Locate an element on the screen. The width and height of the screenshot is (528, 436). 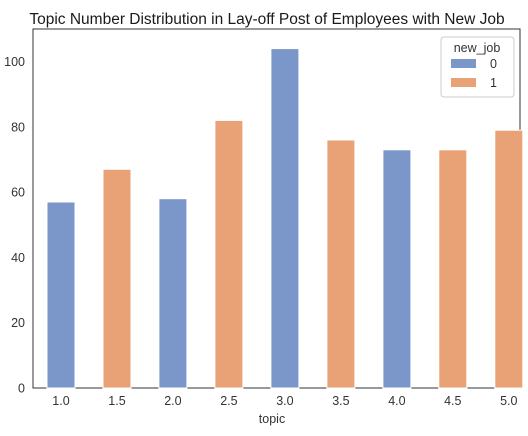
y-tick-label-4: 80 is located at coordinates (18, 127).